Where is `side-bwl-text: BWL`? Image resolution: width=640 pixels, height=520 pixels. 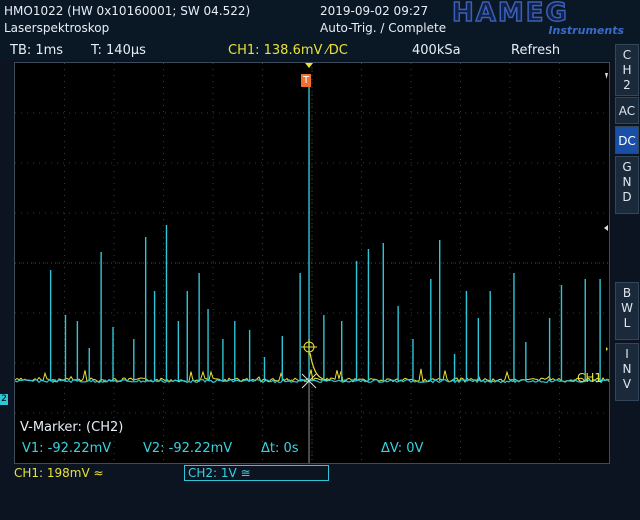
side-bwl-text: BWL is located at coordinates (627, 308).